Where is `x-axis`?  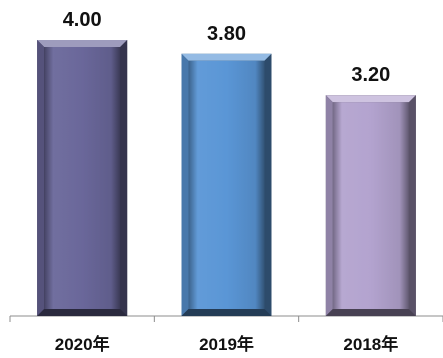 x-axis is located at coordinates (226, 318).